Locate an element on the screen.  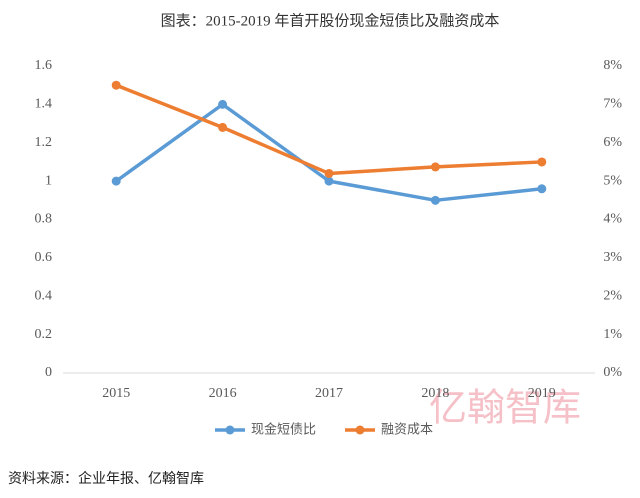
y2-tick-label: 8% is located at coordinates (612, 65).